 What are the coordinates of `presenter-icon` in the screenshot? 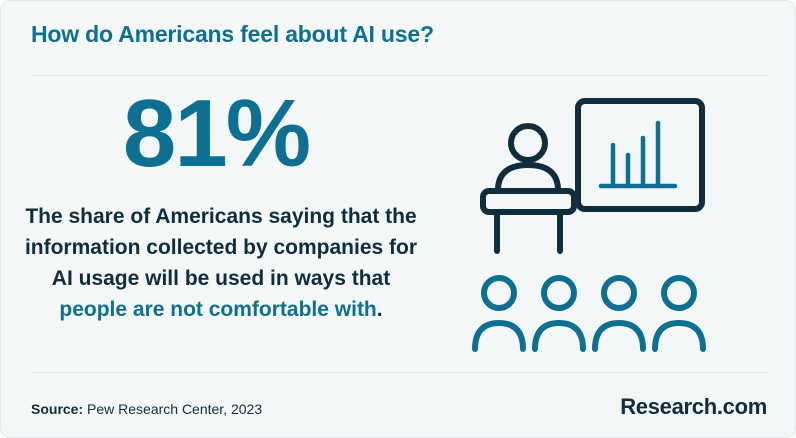 It's located at (528, 188).